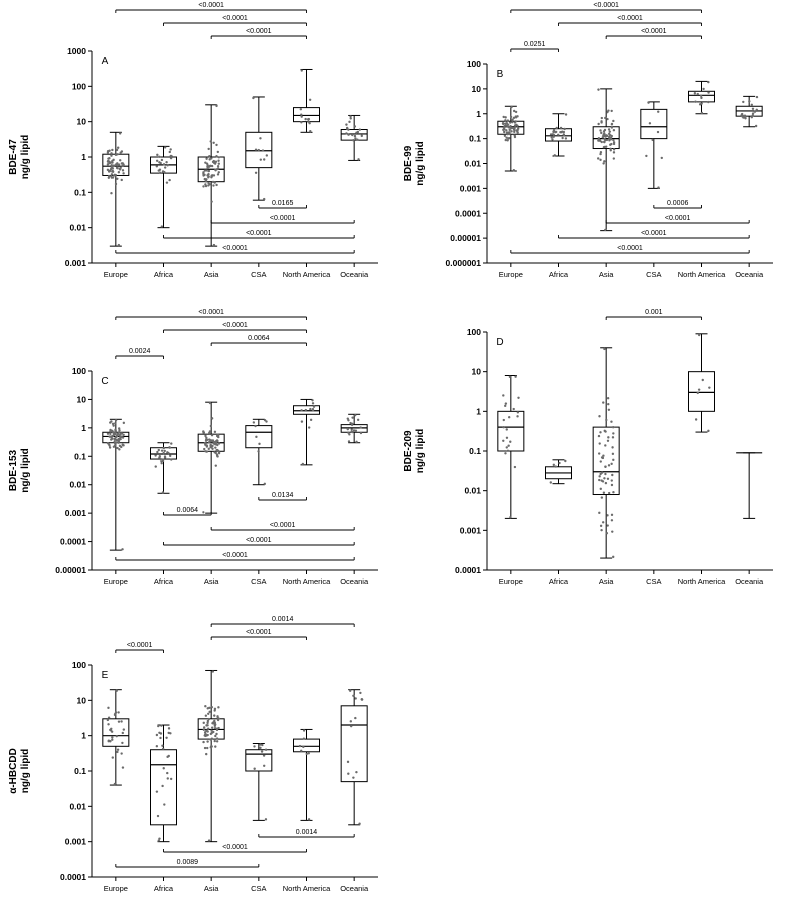 The width and height of the screenshot is (790, 915). What do you see at coordinates (13, 471) in the screenshot?
I see `svg-text: BDE-153` at bounding box center [13, 471].